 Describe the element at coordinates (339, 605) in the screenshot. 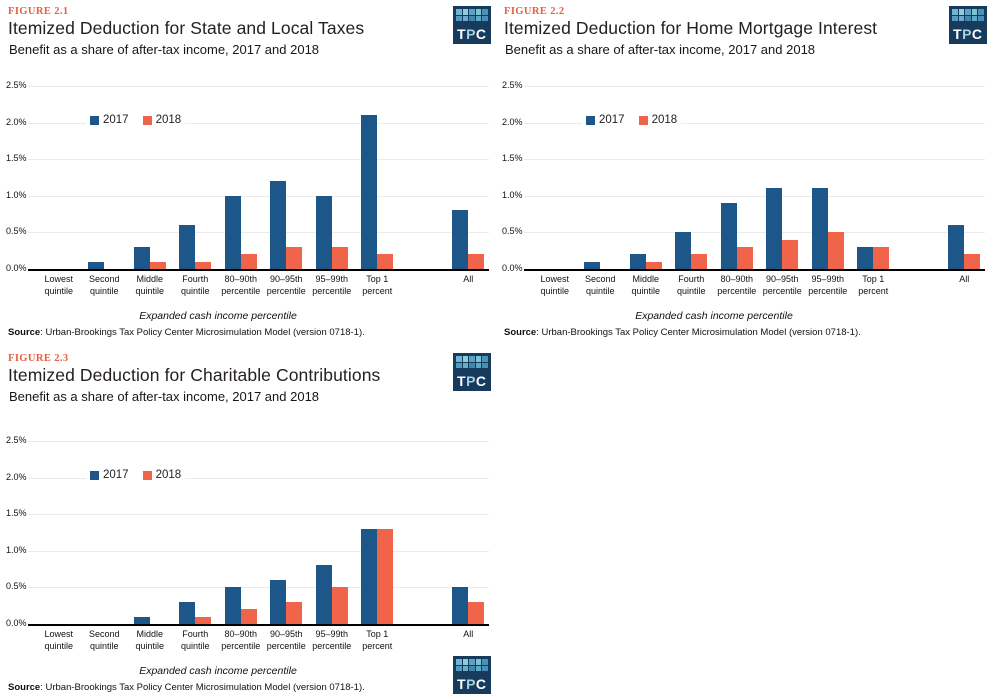

I see `bar-2018-95-99th-percentile` at that location.